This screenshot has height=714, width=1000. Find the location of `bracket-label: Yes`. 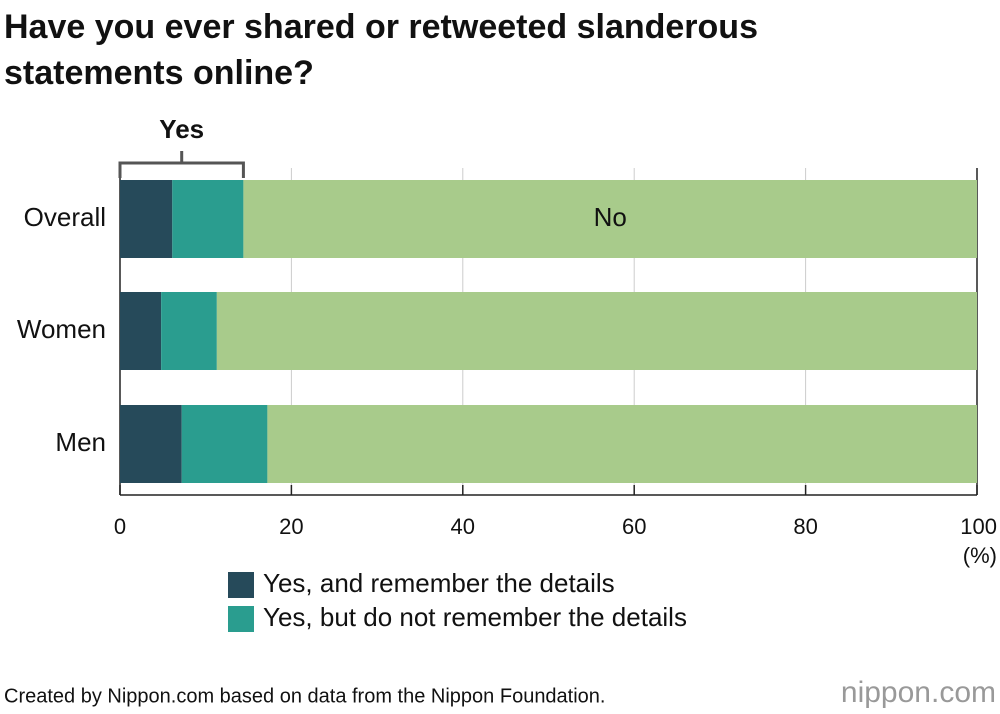

bracket-label: Yes is located at coordinates (181, 129).